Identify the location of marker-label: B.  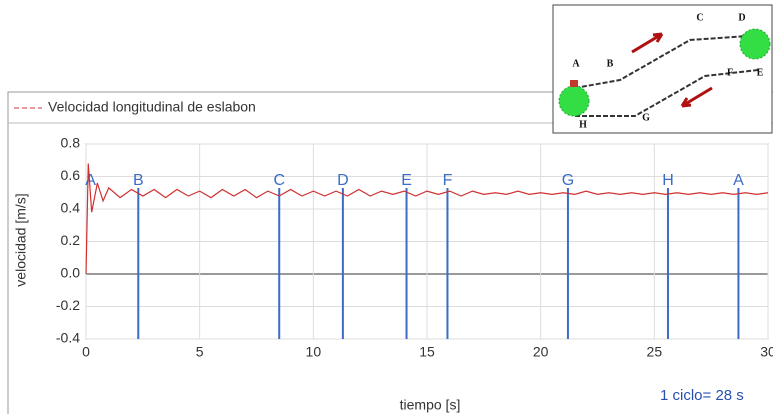
(138, 180).